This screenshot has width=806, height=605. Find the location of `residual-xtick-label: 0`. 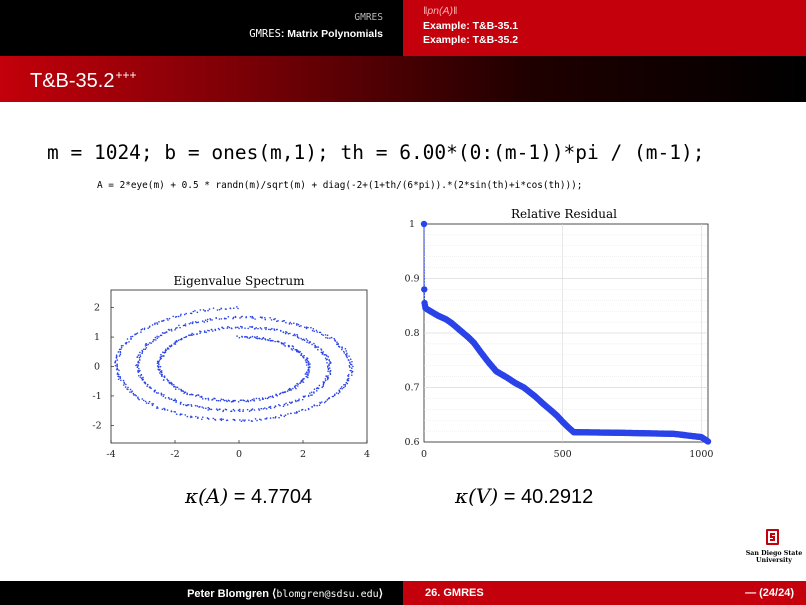

residual-xtick-label: 0 is located at coordinates (424, 454).